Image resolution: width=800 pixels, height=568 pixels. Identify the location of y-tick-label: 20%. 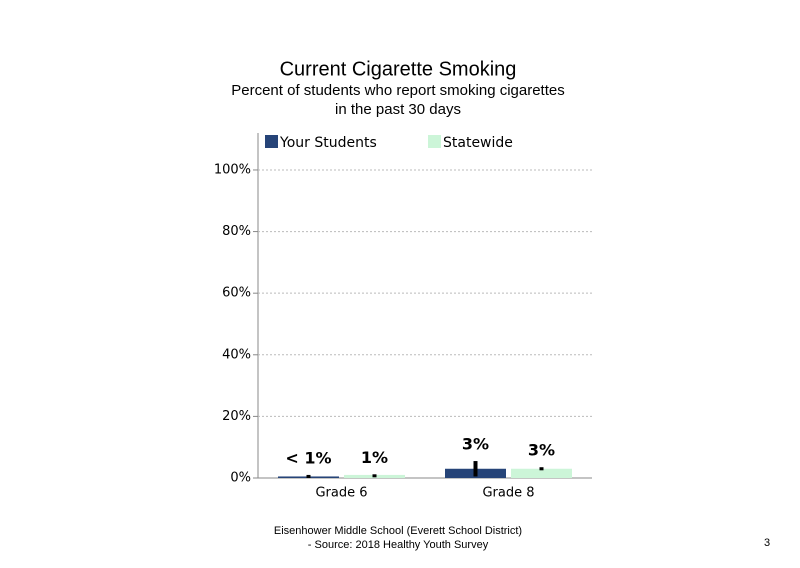
(236, 416).